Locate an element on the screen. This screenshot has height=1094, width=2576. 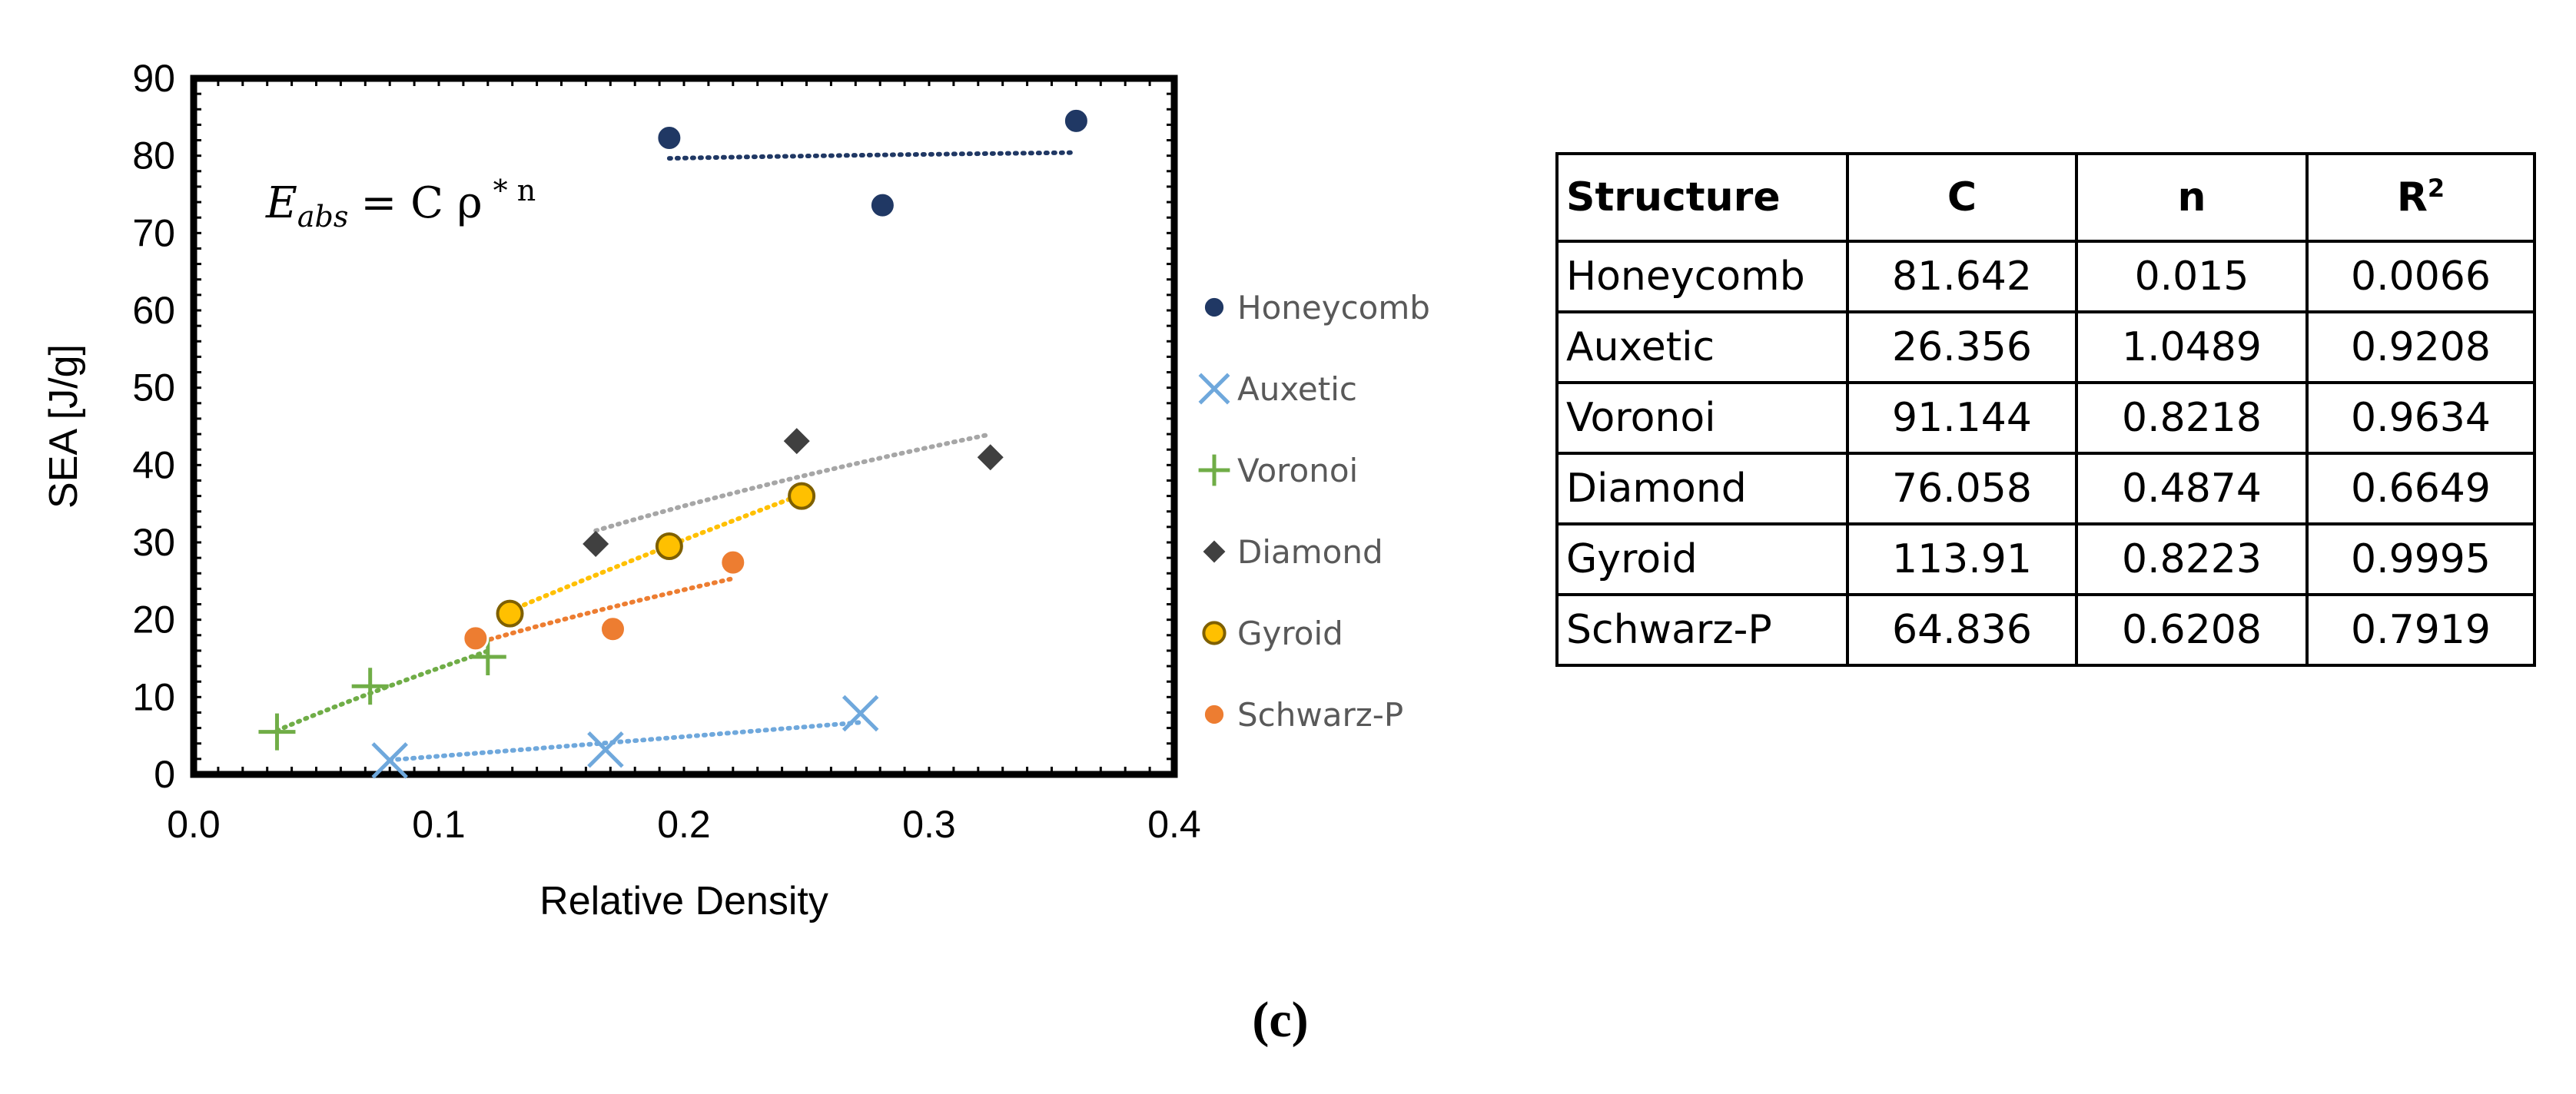
header-r2: R2 is located at coordinates (2420, 197).